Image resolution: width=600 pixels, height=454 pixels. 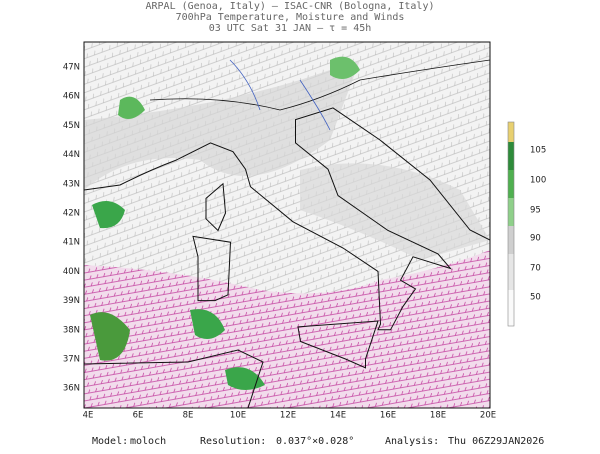 What do you see at coordinates (88, 416) in the screenshot?
I see `lon-label: 4E` at bounding box center [88, 416].